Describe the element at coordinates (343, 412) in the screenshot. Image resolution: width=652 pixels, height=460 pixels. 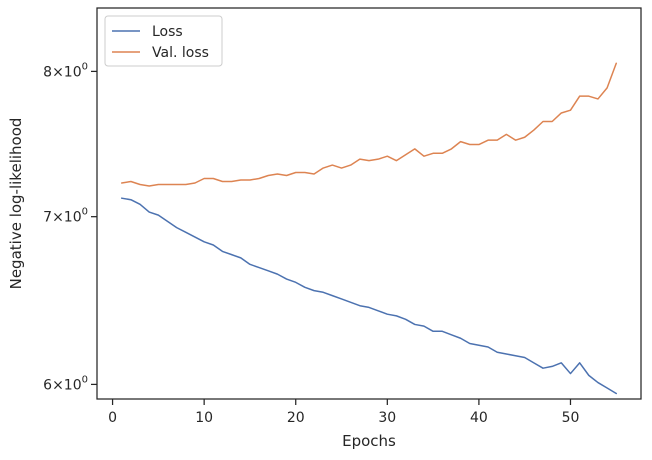
I see `x-axis: 0 10 20 30 40 50` at that location.